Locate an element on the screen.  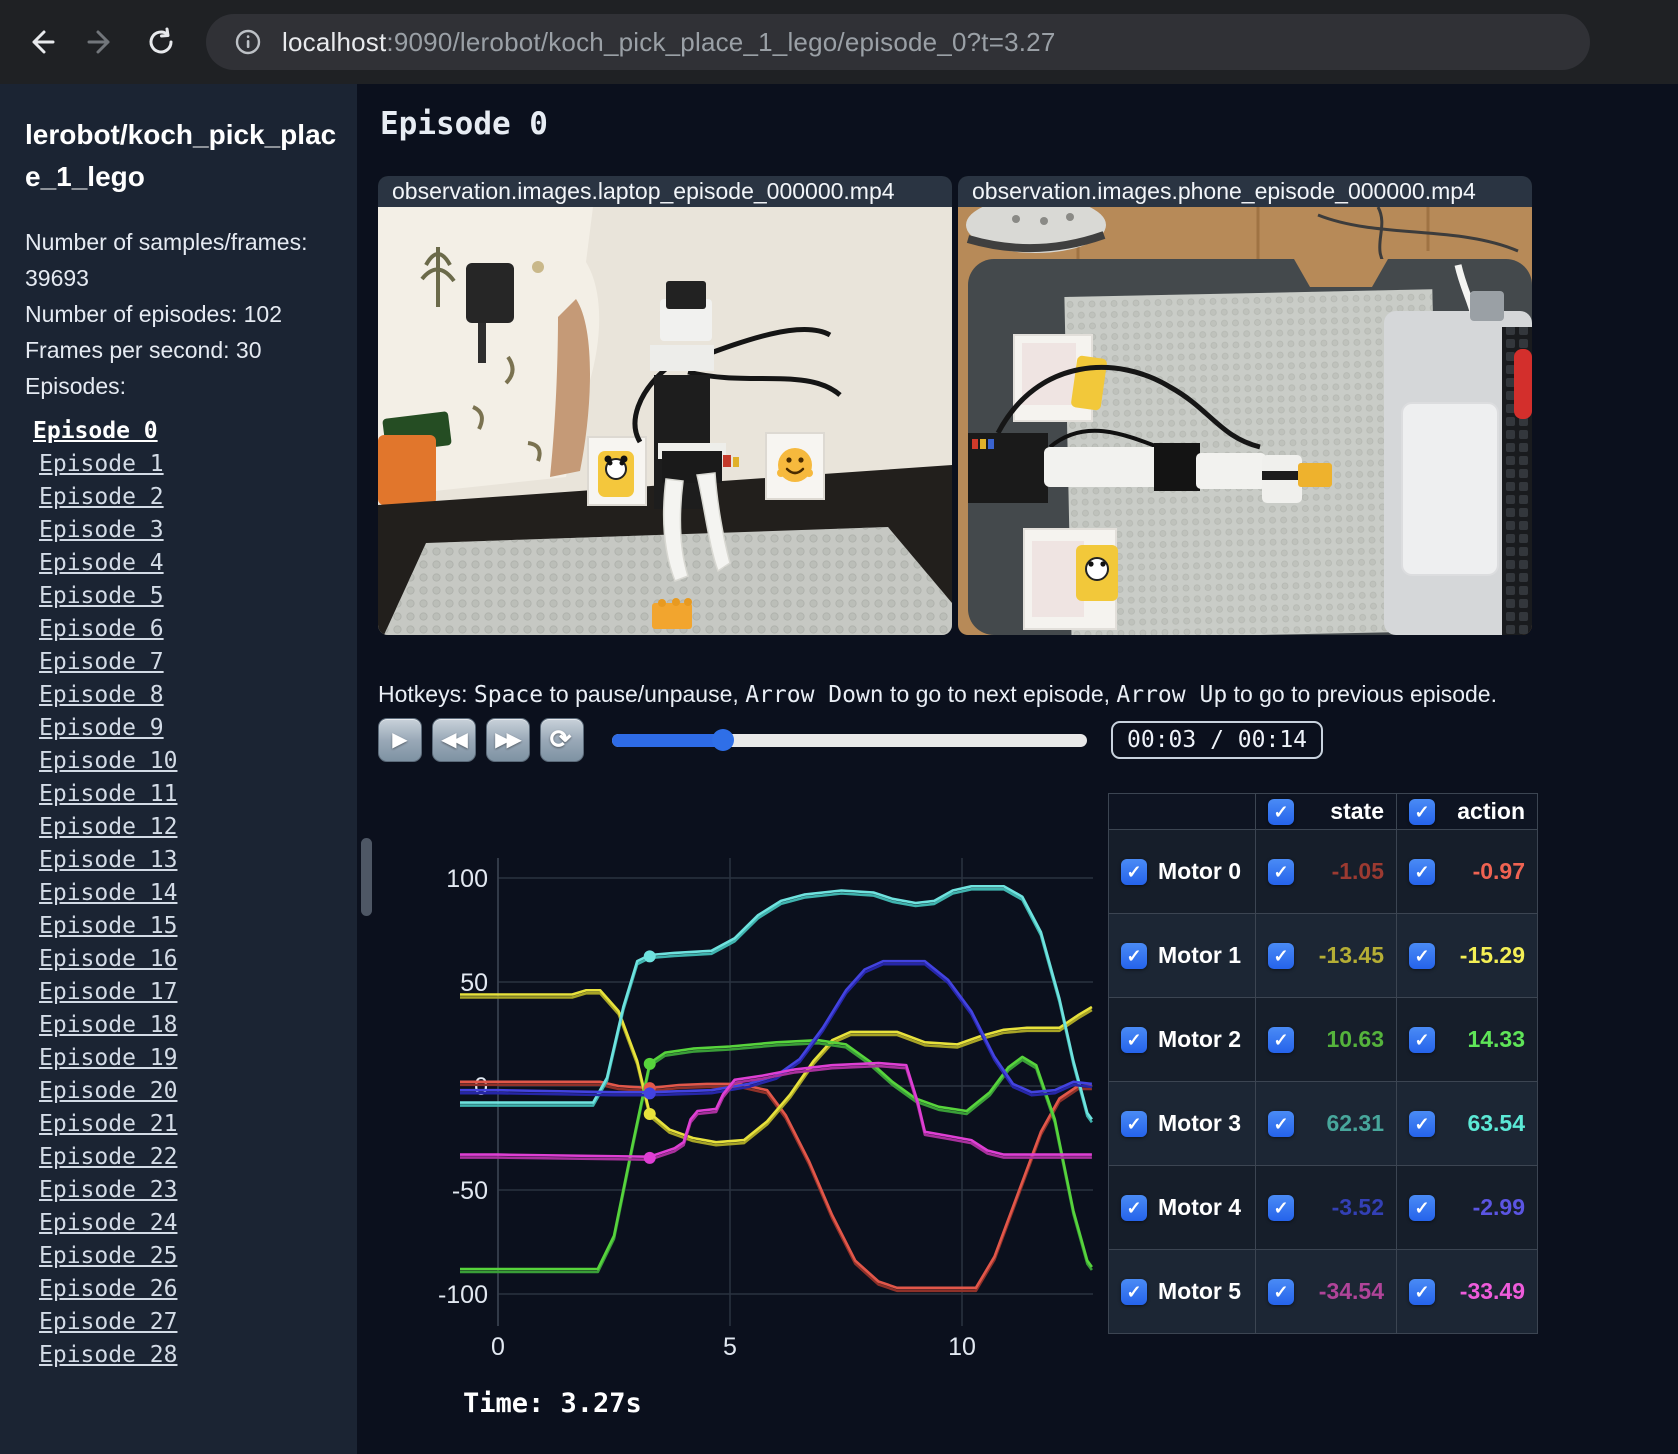
sidebar-item-episode-15: Episode 15 is located at coordinates (108, 925).